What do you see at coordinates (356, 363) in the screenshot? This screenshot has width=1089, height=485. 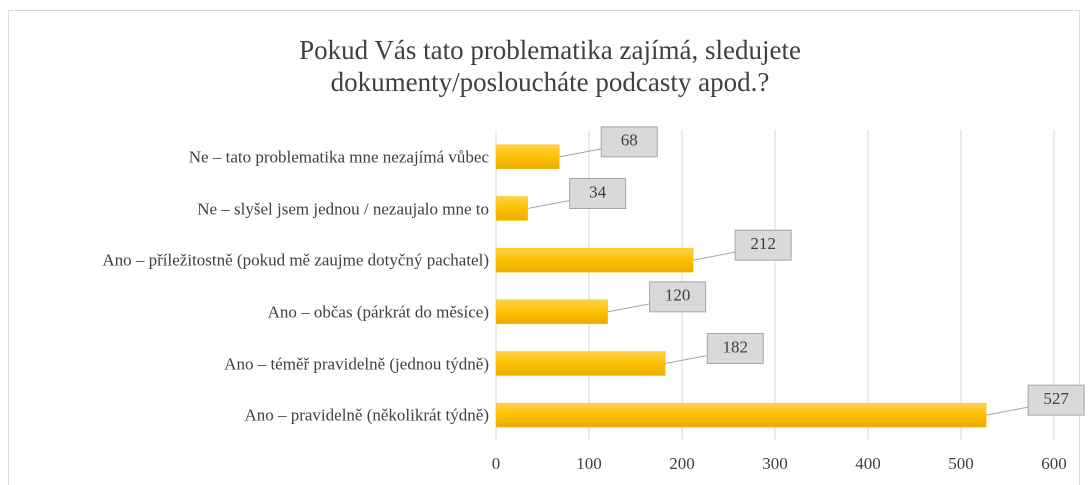 I see `y-tick-label: Ano – téměř pravidelně (jednou týdně)` at bounding box center [356, 363].